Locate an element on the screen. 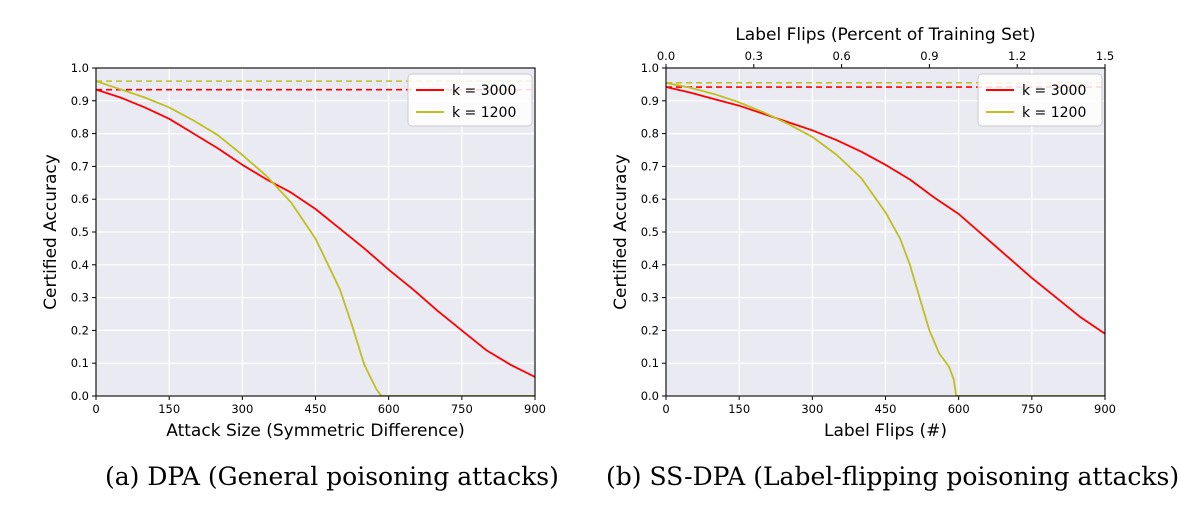 This screenshot has height=506, width=1180. top-tick-label: 0.6 is located at coordinates (841, 56).